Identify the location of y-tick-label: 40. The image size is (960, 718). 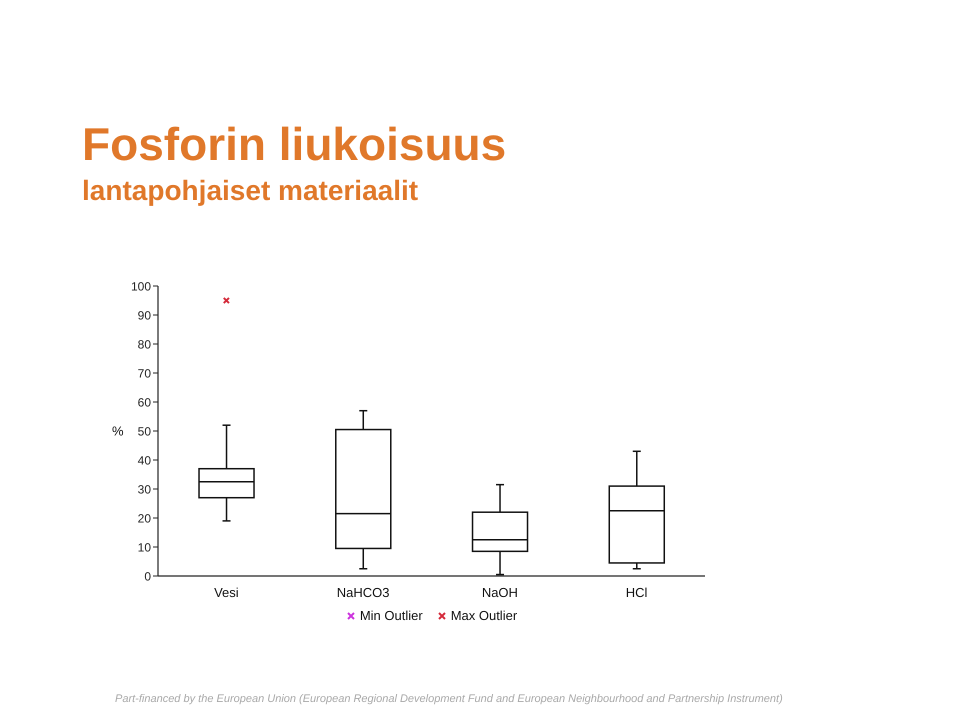
(145, 460).